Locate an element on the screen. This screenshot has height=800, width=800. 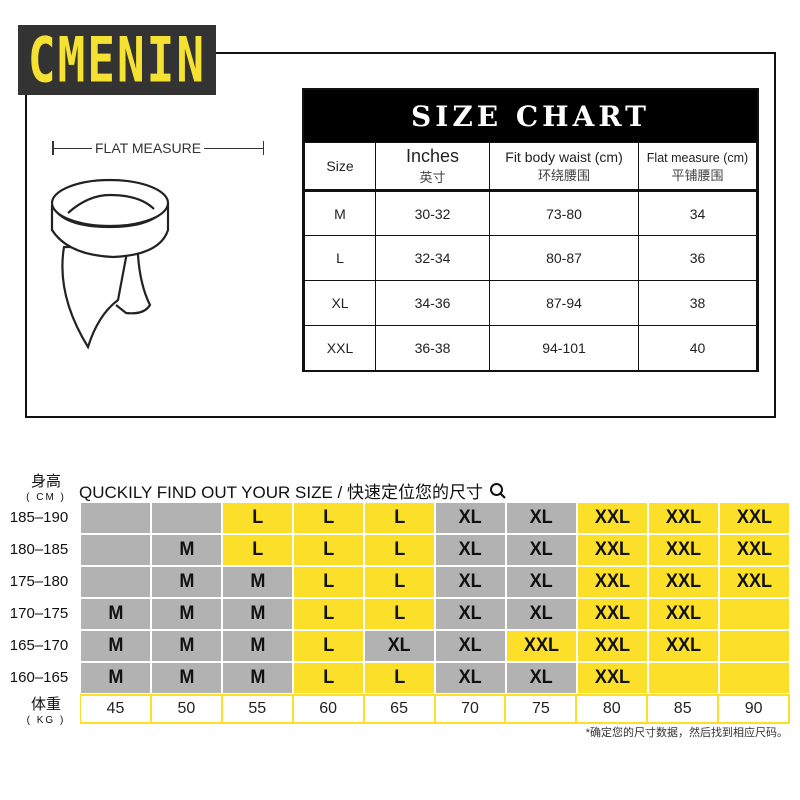
flat-measure-indicator: FLAT MEASURE is located at coordinates (158, 148).